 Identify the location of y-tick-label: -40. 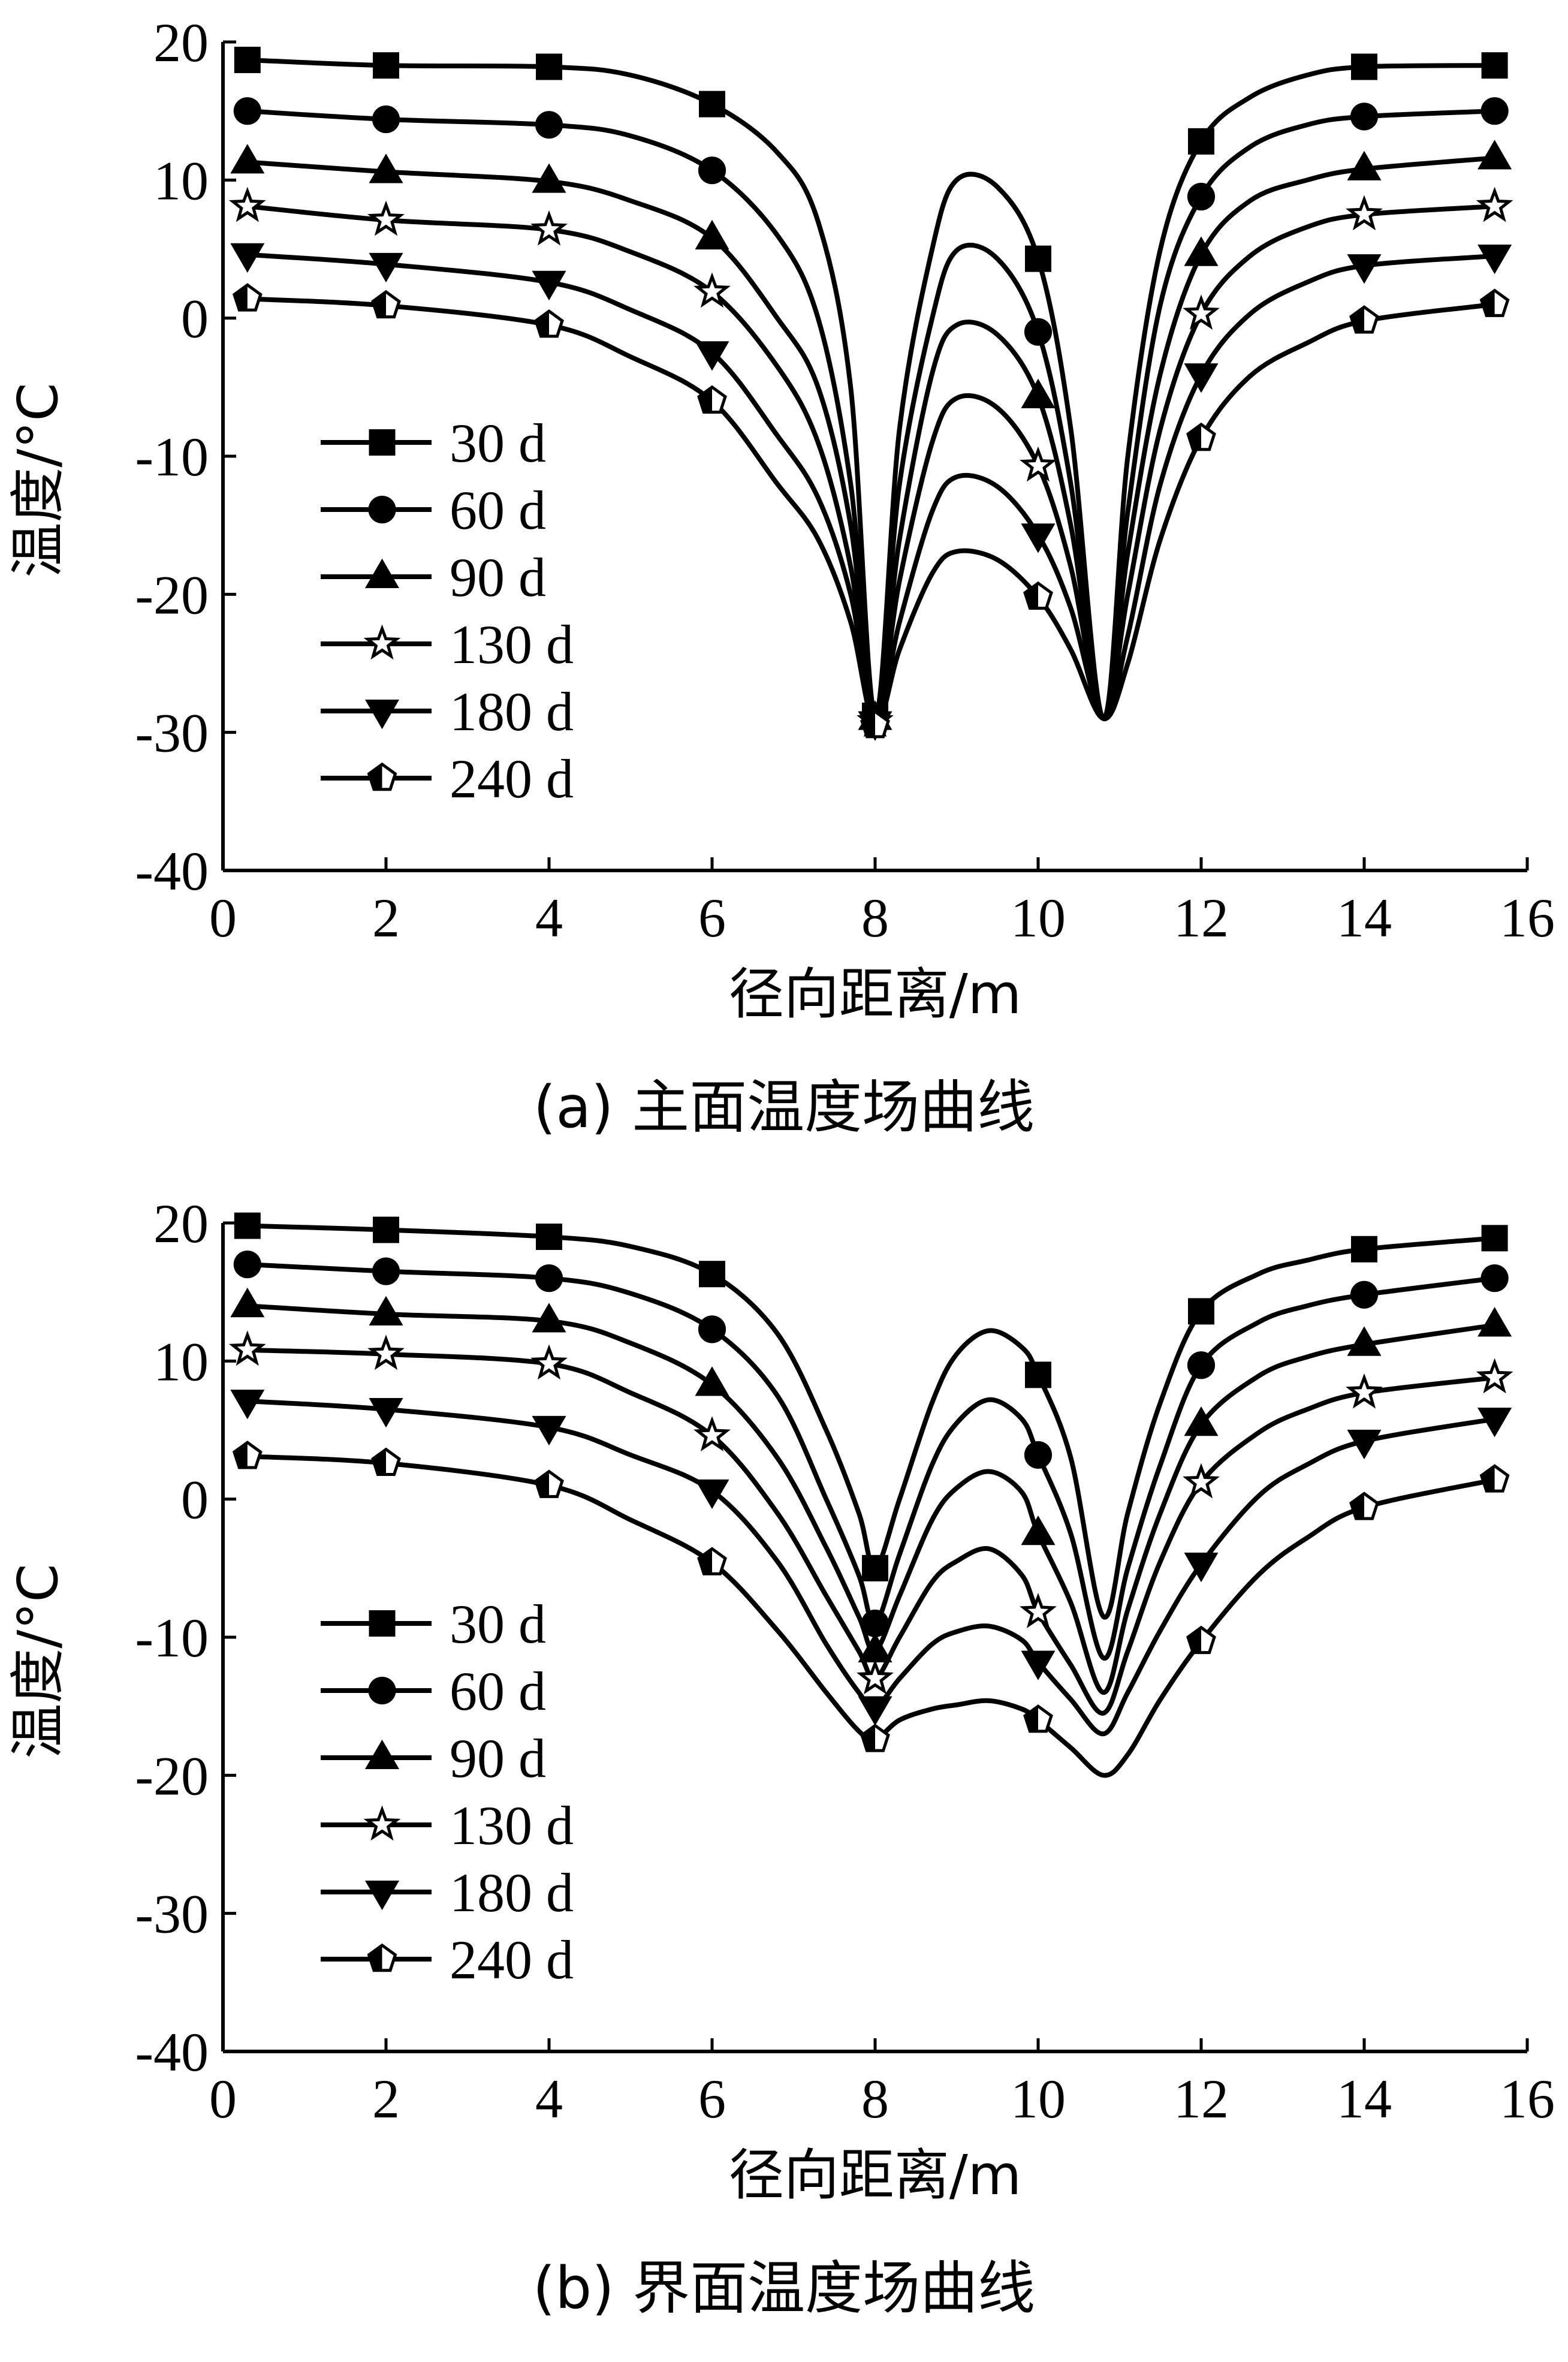
(172, 2052).